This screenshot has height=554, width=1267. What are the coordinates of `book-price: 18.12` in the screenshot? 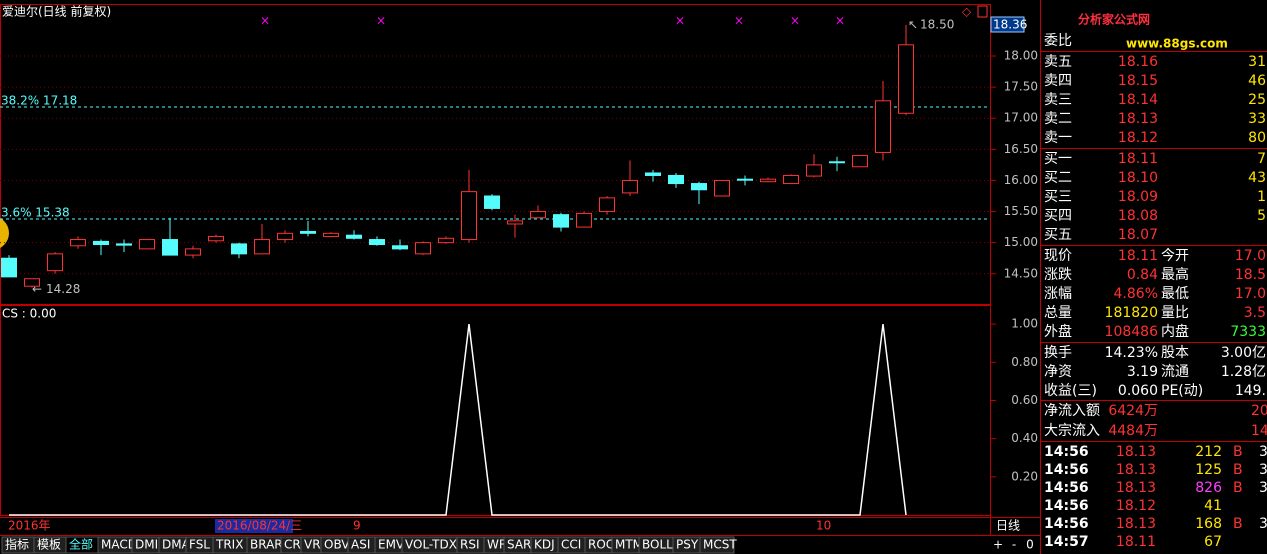 It's located at (1138, 138).